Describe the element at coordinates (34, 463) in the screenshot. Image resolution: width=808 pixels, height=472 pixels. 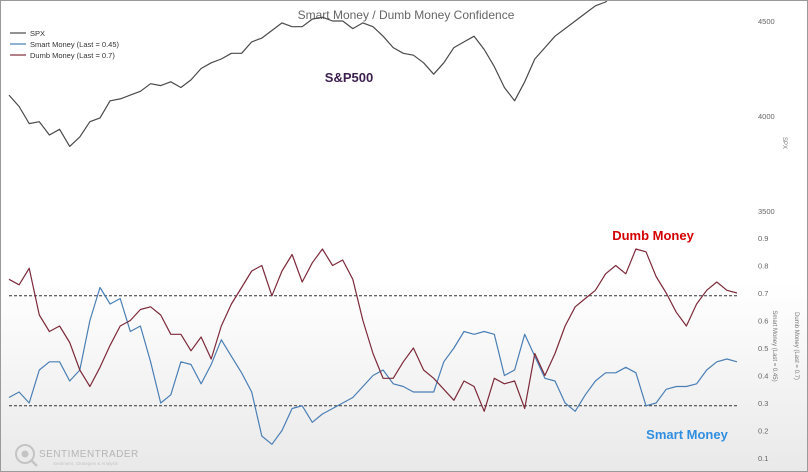
I see `logo-handle-icon` at that location.